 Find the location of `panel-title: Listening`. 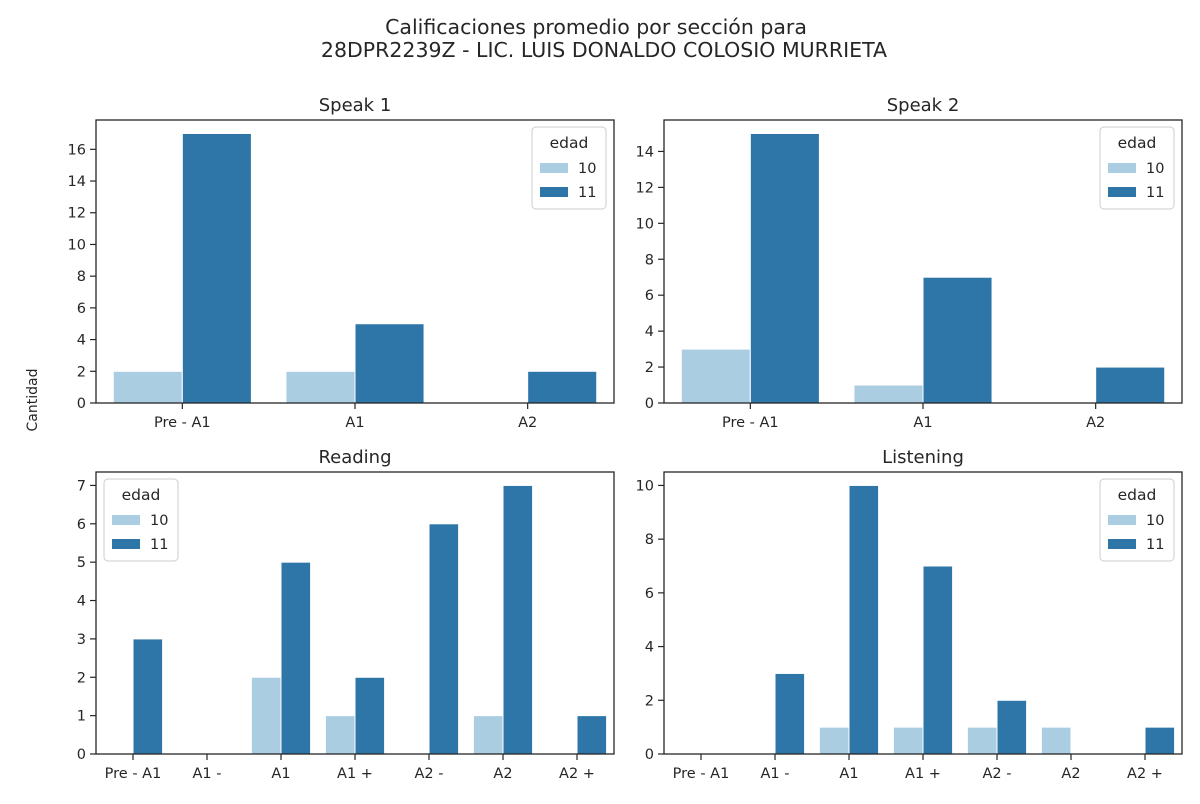

panel-title: Listening is located at coordinates (923, 457).